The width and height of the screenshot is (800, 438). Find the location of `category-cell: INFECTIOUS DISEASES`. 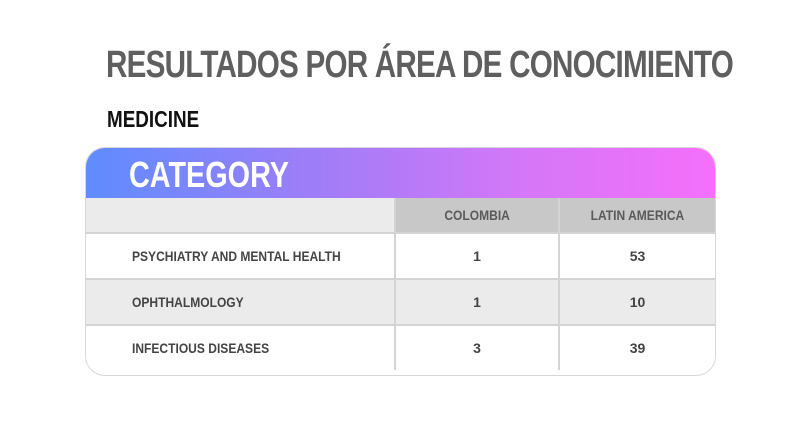

category-cell: INFECTIOUS DISEASES is located at coordinates (241, 347).